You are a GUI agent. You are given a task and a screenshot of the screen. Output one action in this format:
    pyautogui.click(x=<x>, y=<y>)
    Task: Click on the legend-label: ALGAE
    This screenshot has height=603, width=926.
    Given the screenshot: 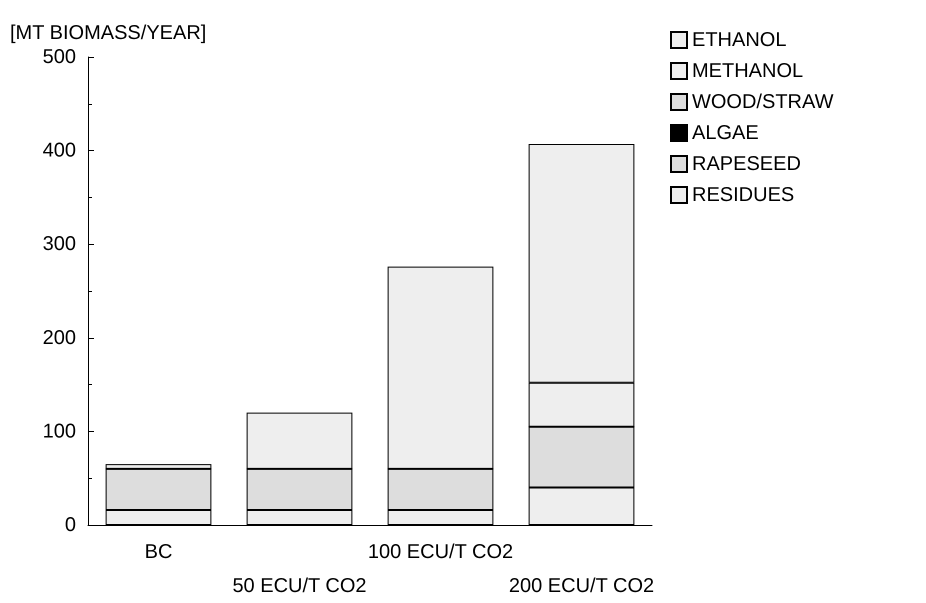 What is the action you would take?
    pyautogui.click(x=725, y=133)
    